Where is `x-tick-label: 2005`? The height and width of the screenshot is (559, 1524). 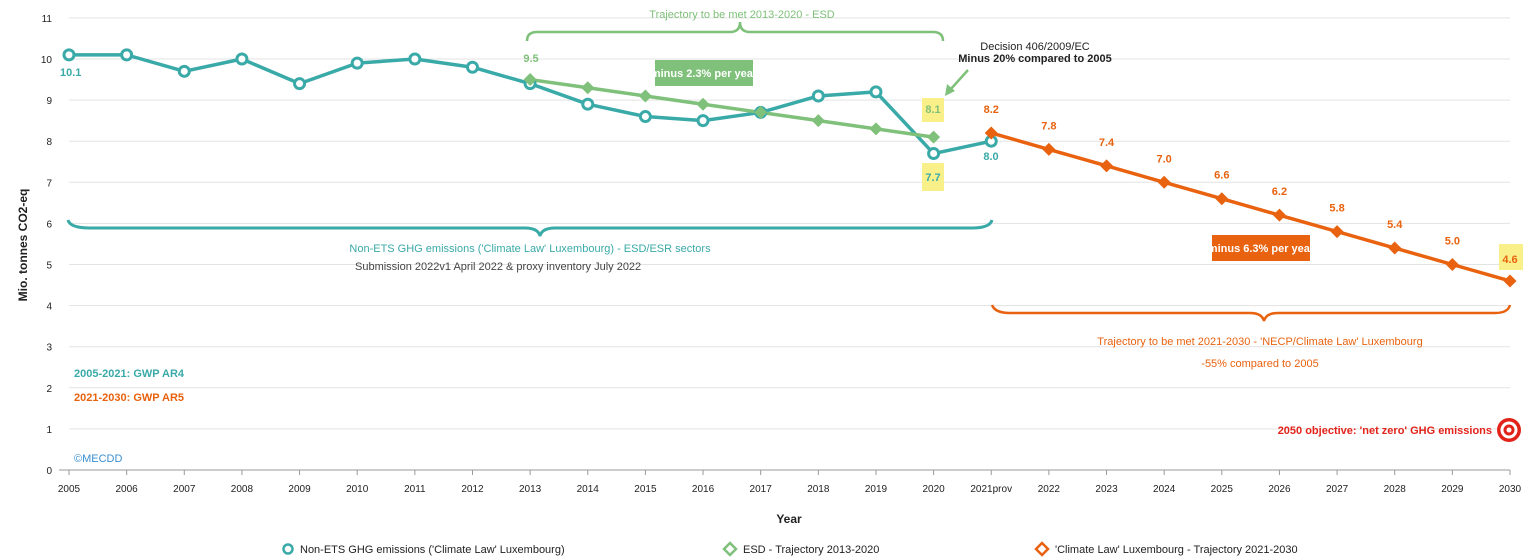 x-tick-label: 2005 is located at coordinates (69, 489).